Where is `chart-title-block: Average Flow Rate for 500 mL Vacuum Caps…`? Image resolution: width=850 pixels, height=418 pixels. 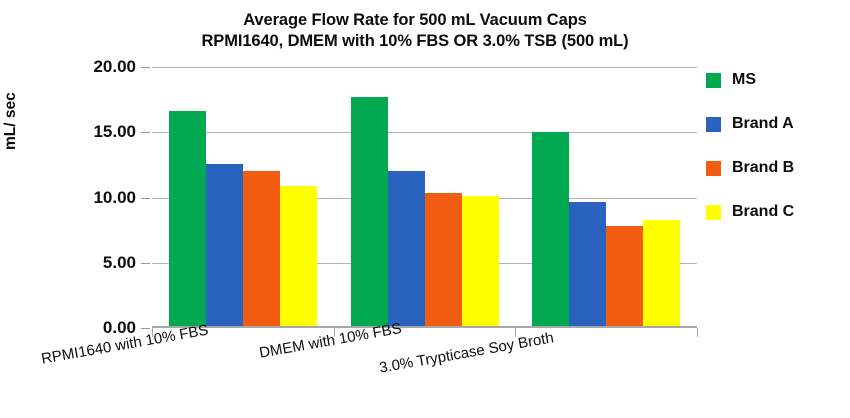
chart-title-block: Average Flow Rate for 500 mL Vacuum Caps… is located at coordinates (415, 31).